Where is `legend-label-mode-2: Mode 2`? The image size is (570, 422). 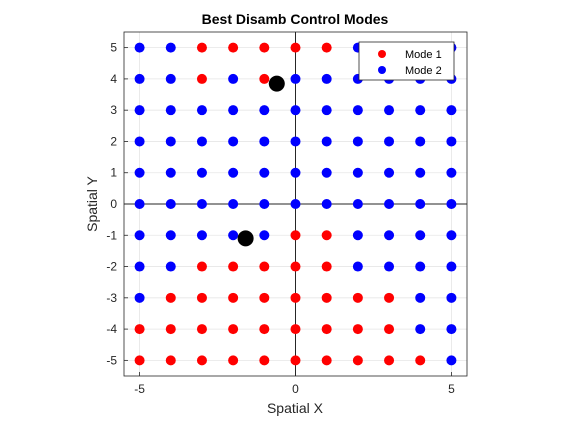 legend-label-mode-2: Mode 2 is located at coordinates (423, 71).